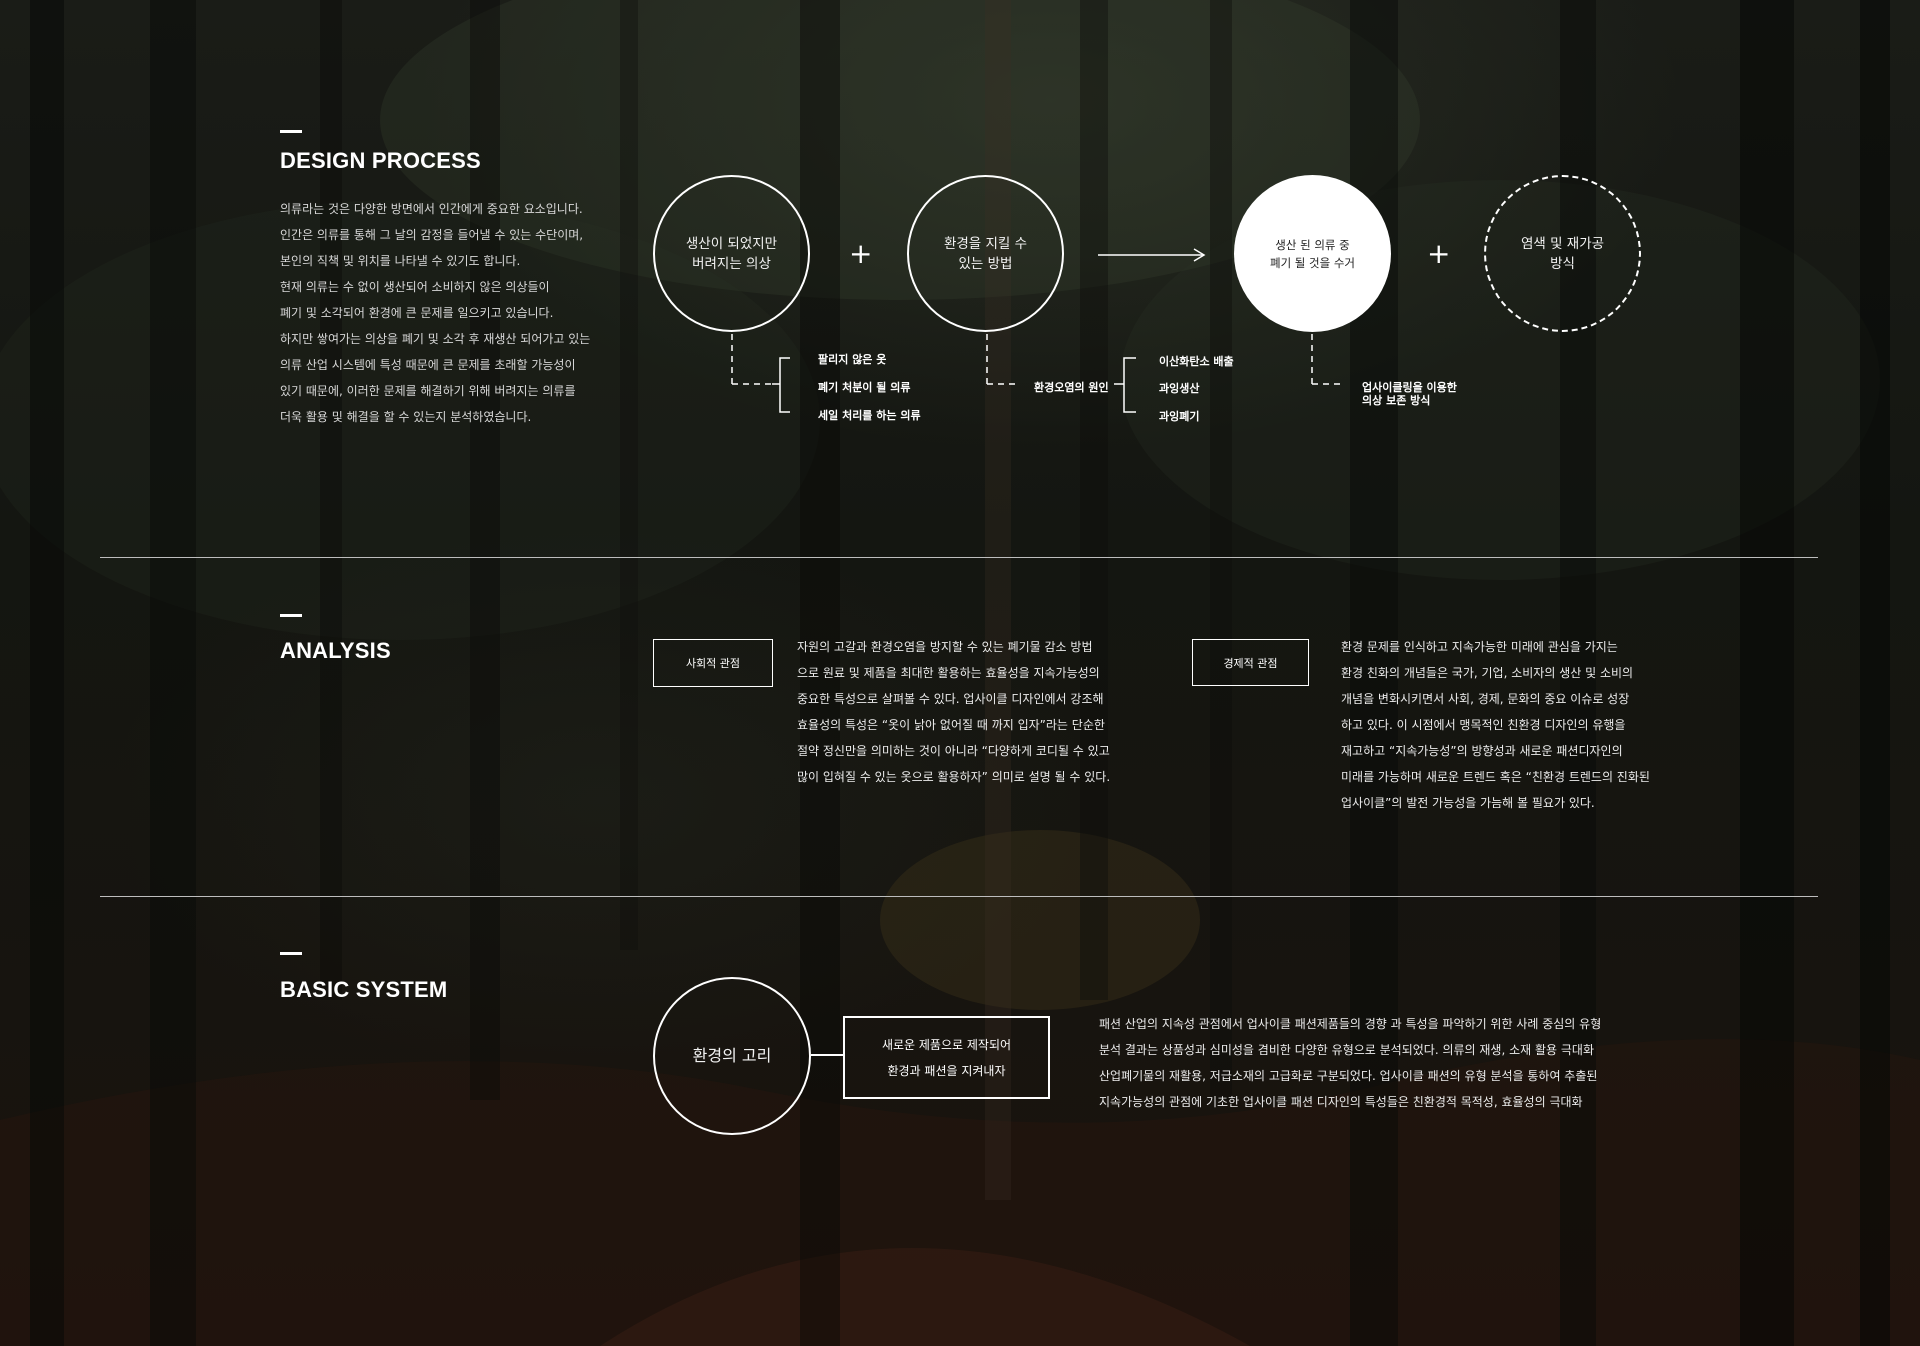 The height and width of the screenshot is (1346, 1920). Describe the element at coordinates (1485, 699) in the screenshot. I see `text-line: 개념을 변화시키면서 사회, 경제, 문화의 중요 이슈로 성장` at that location.